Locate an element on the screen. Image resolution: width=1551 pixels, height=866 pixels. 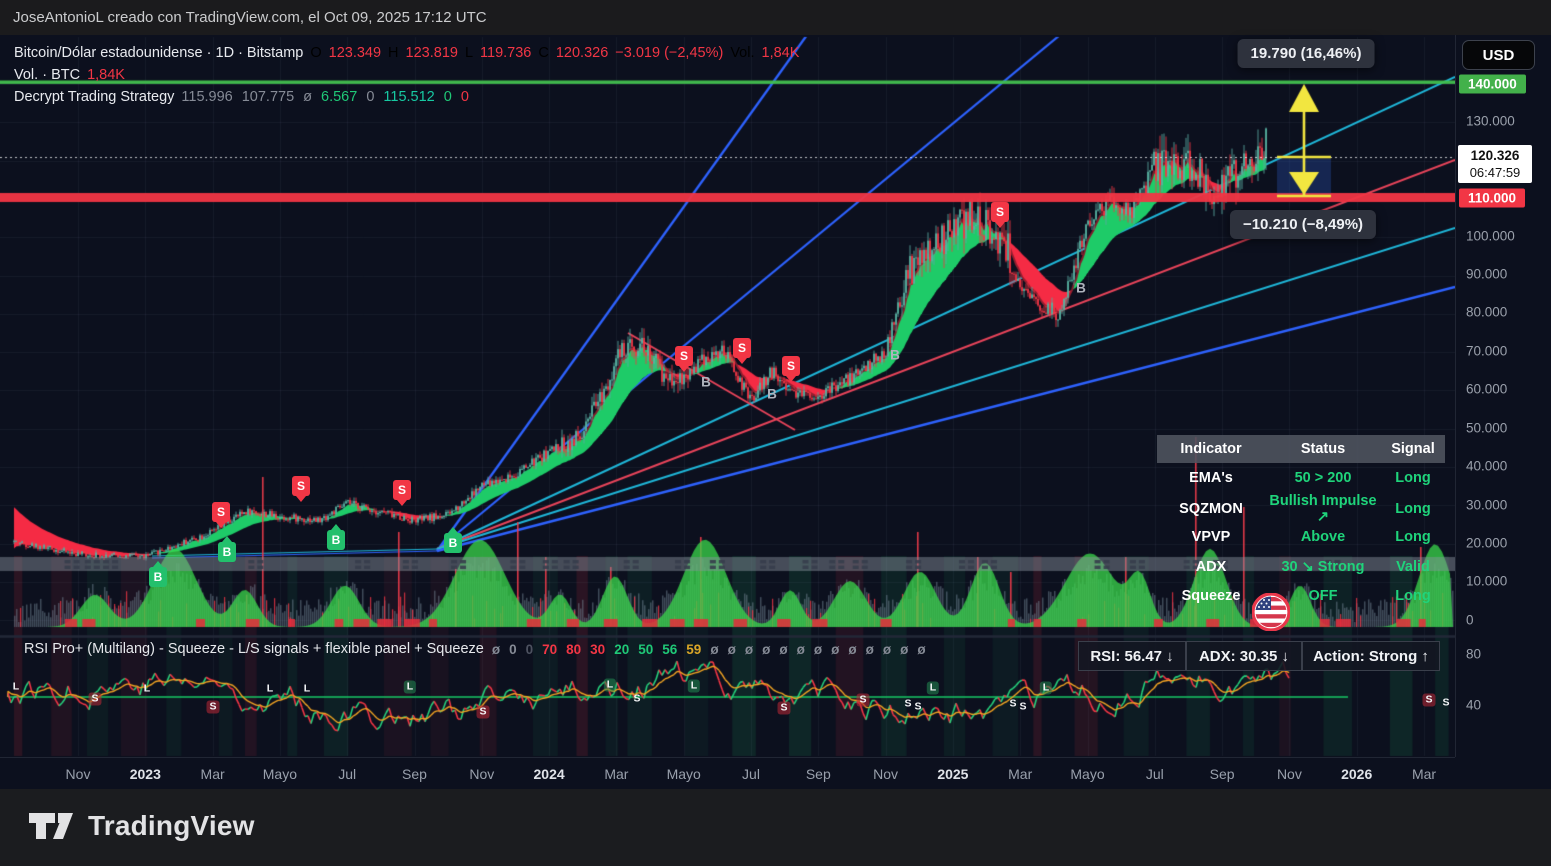
time-axis-tick: Jul is located at coordinates (1154, 774).